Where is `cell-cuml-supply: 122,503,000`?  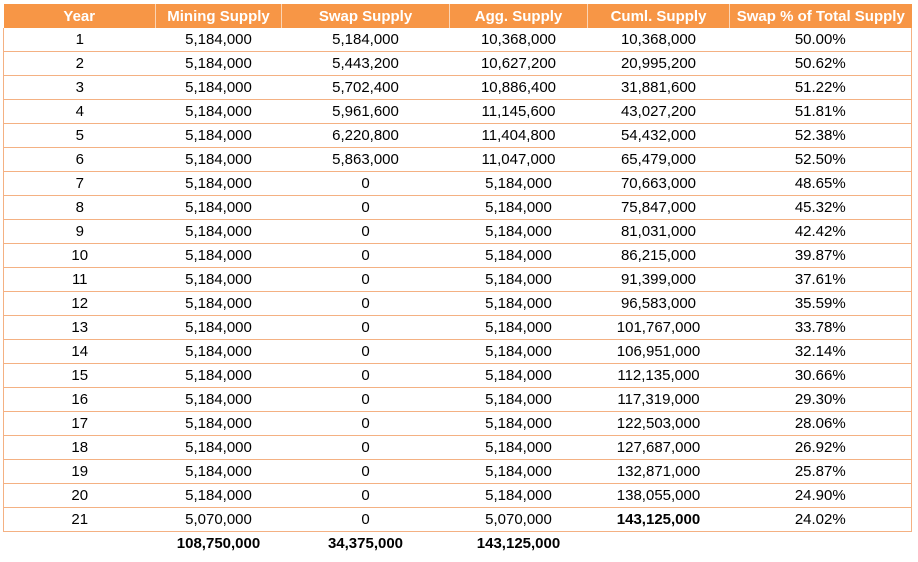
cell-cuml-supply: 122,503,000 is located at coordinates (658, 423).